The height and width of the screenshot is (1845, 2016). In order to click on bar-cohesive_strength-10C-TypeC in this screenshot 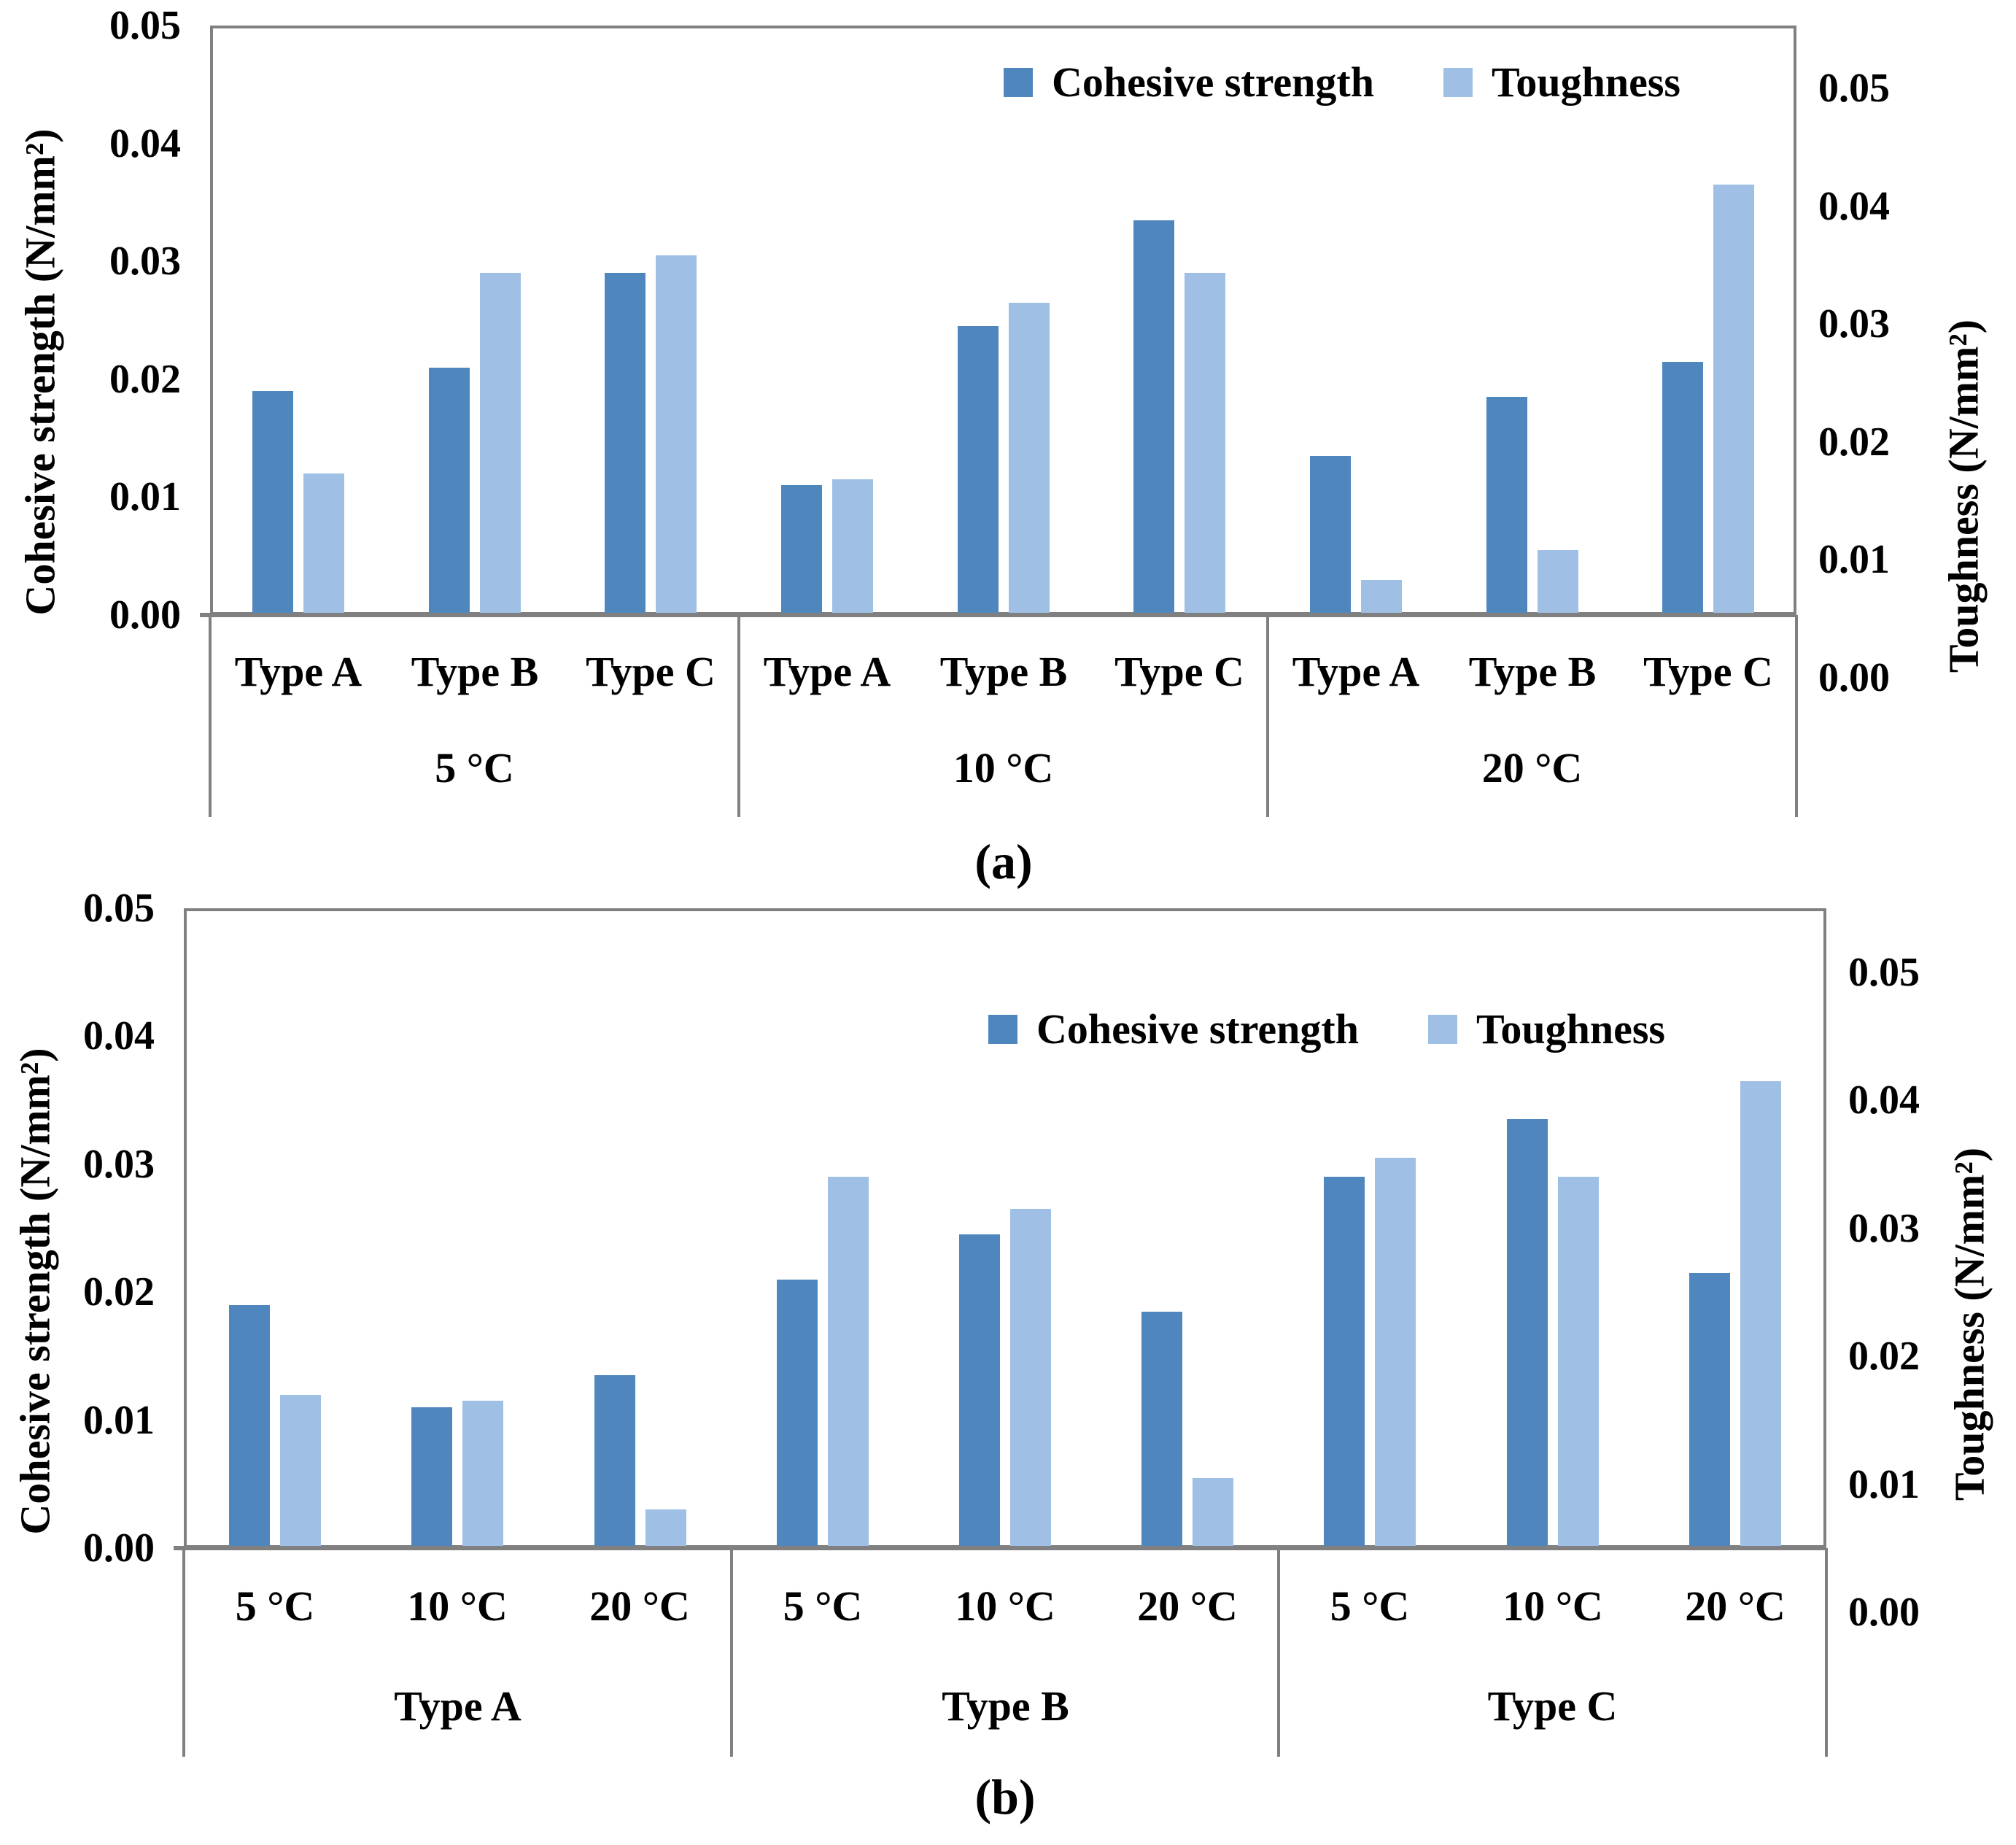, I will do `click(1153, 418)`.